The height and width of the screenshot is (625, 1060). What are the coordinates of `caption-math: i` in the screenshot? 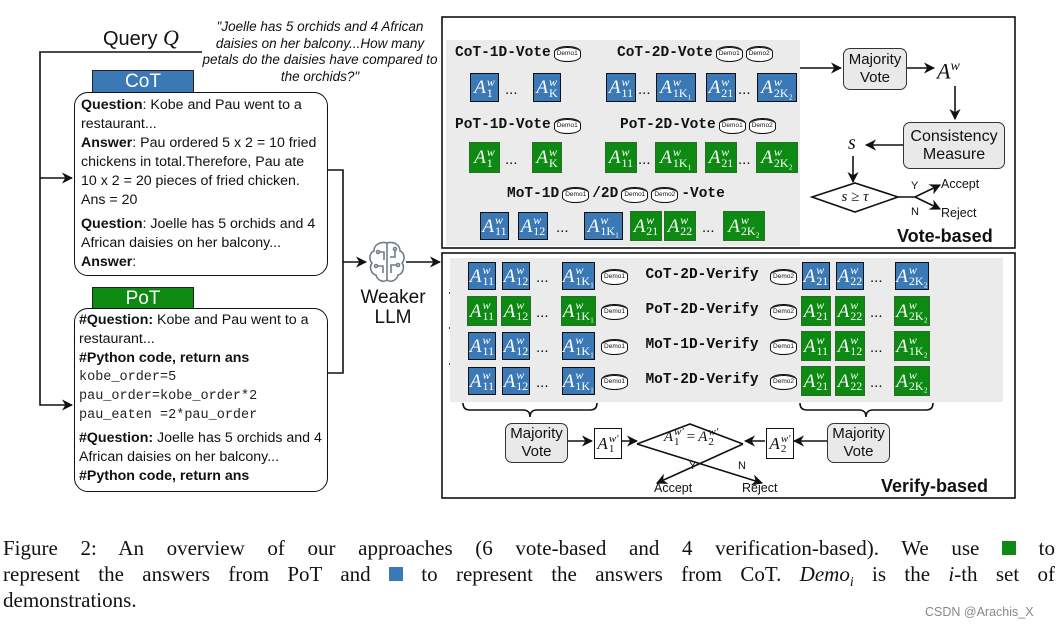 It's located at (951, 574).